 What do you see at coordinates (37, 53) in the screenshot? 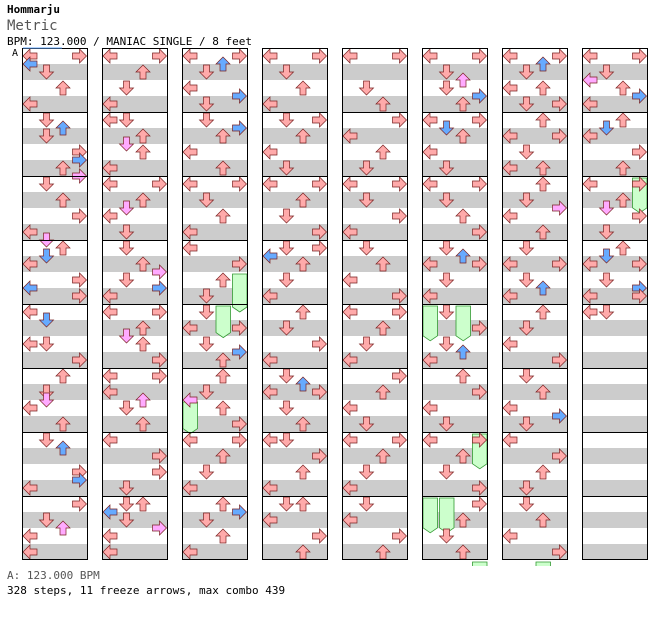
I see `bpm-marker: A` at bounding box center [37, 53].